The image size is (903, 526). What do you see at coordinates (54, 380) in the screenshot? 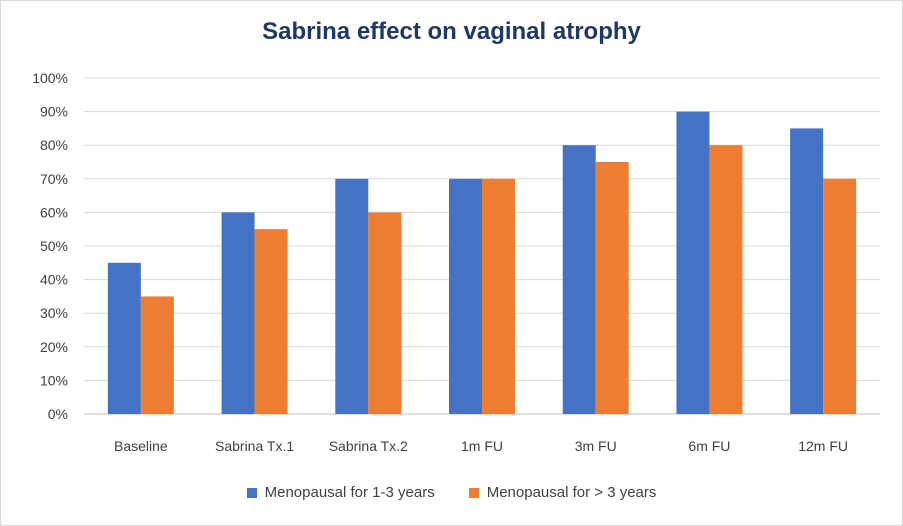
I see `y-tick-label: 10%` at bounding box center [54, 380].